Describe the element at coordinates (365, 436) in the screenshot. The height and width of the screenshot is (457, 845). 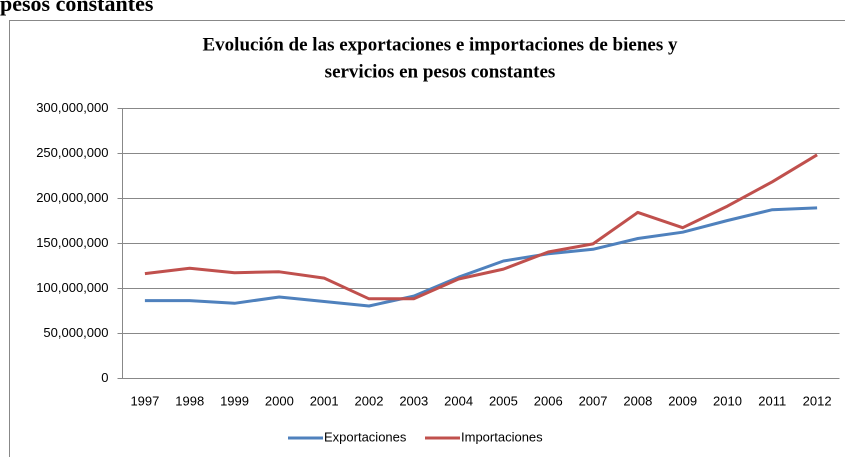
I see `legend-label: Exportaciones` at that location.